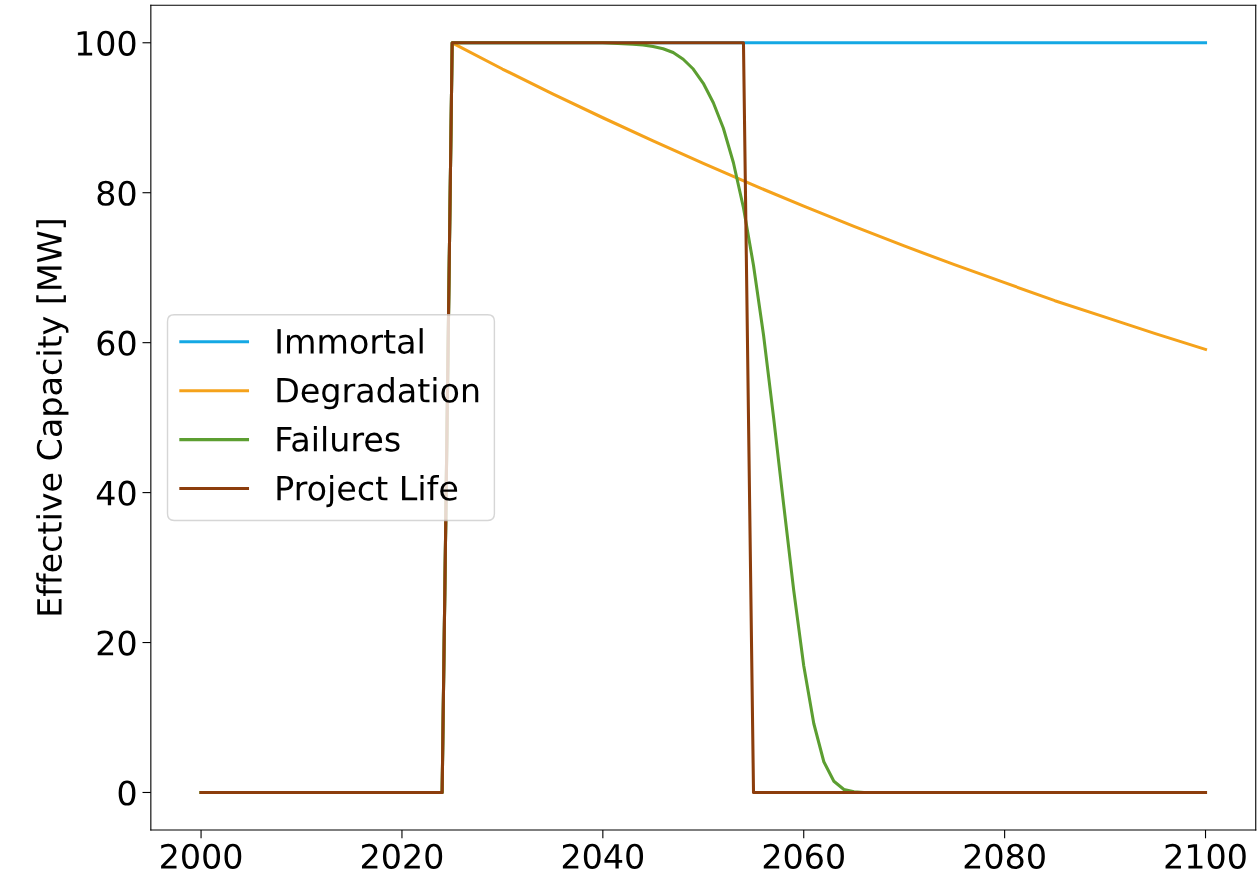  What do you see at coordinates (127, 793) in the screenshot?
I see `y-tick-label: 0` at bounding box center [127, 793].